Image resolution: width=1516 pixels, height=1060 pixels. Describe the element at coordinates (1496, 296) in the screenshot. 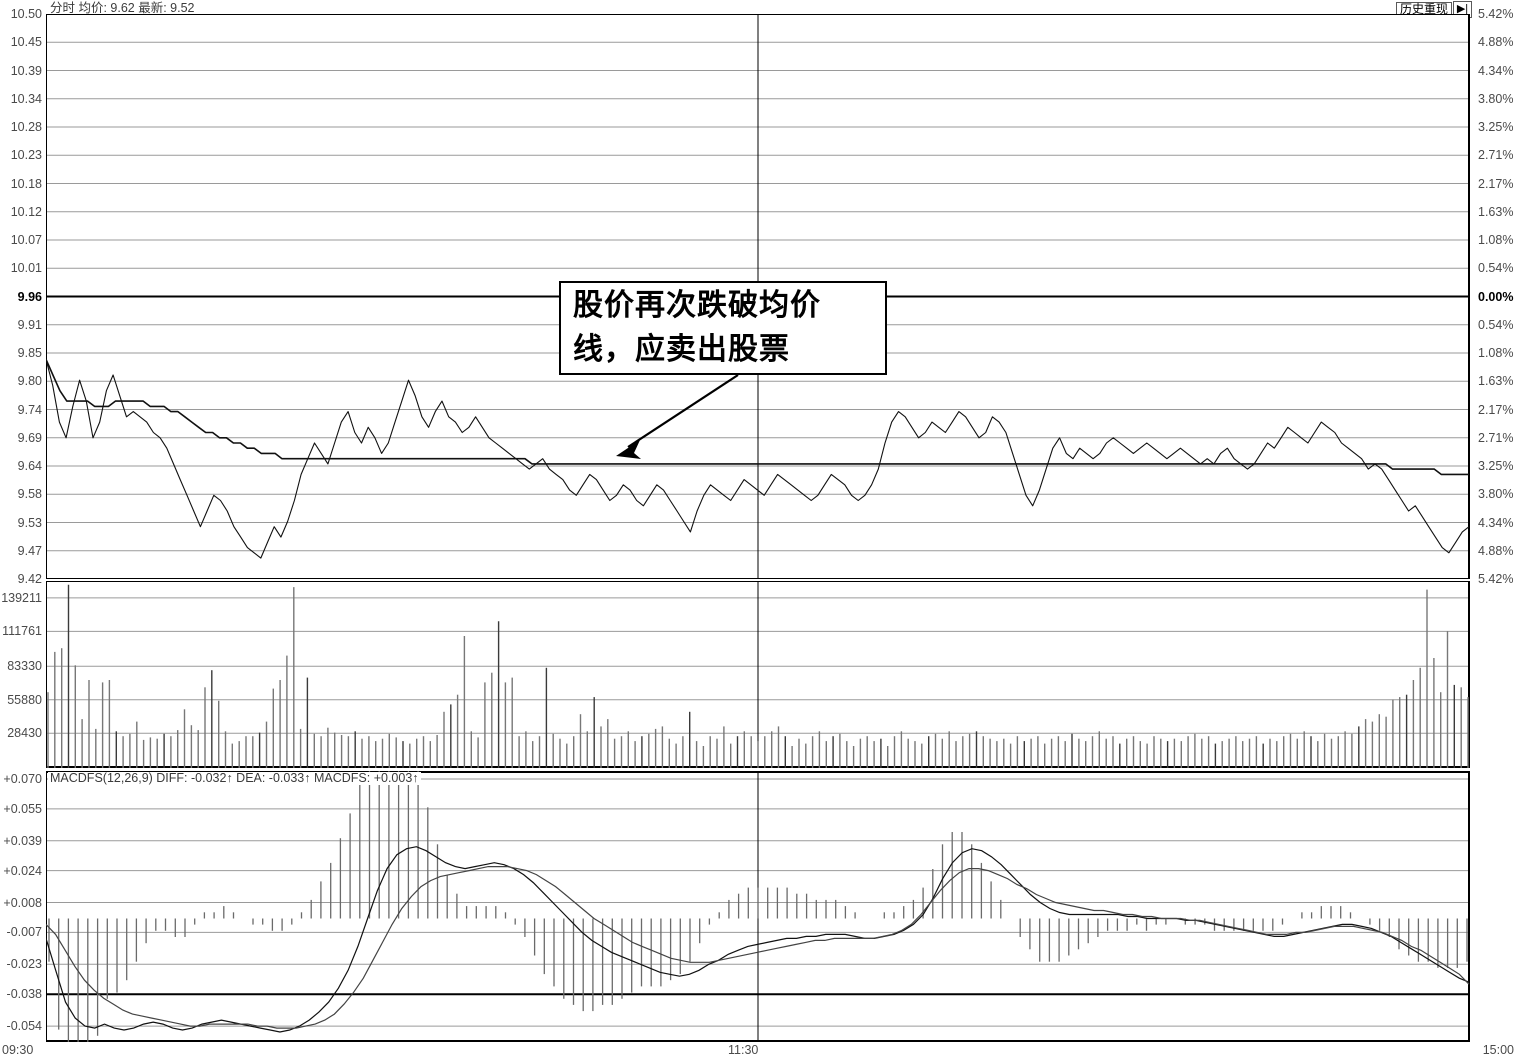

I see `percent-axis-tick: 0.00%` at that location.